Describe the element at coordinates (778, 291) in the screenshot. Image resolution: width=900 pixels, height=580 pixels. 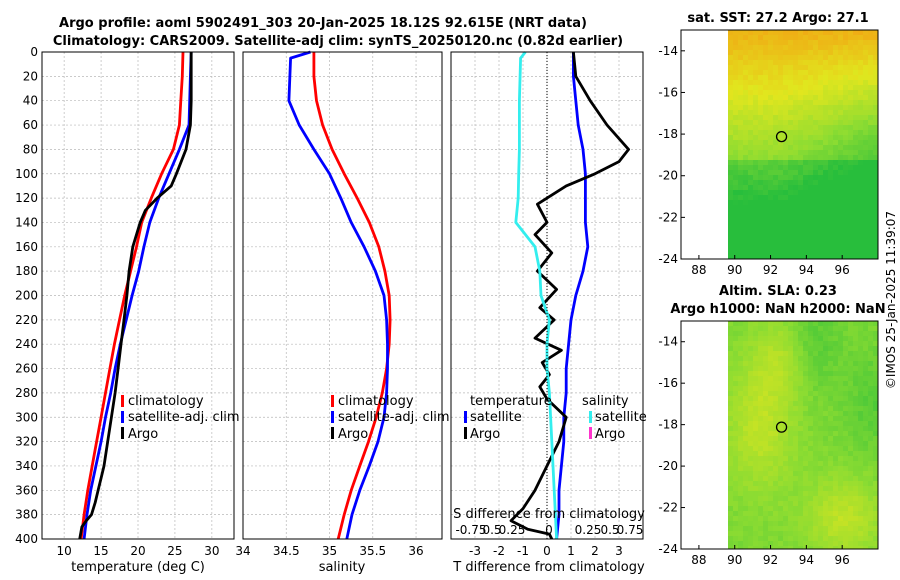
I see `sla-map-title: Altim. SLA: 0.23` at that location.